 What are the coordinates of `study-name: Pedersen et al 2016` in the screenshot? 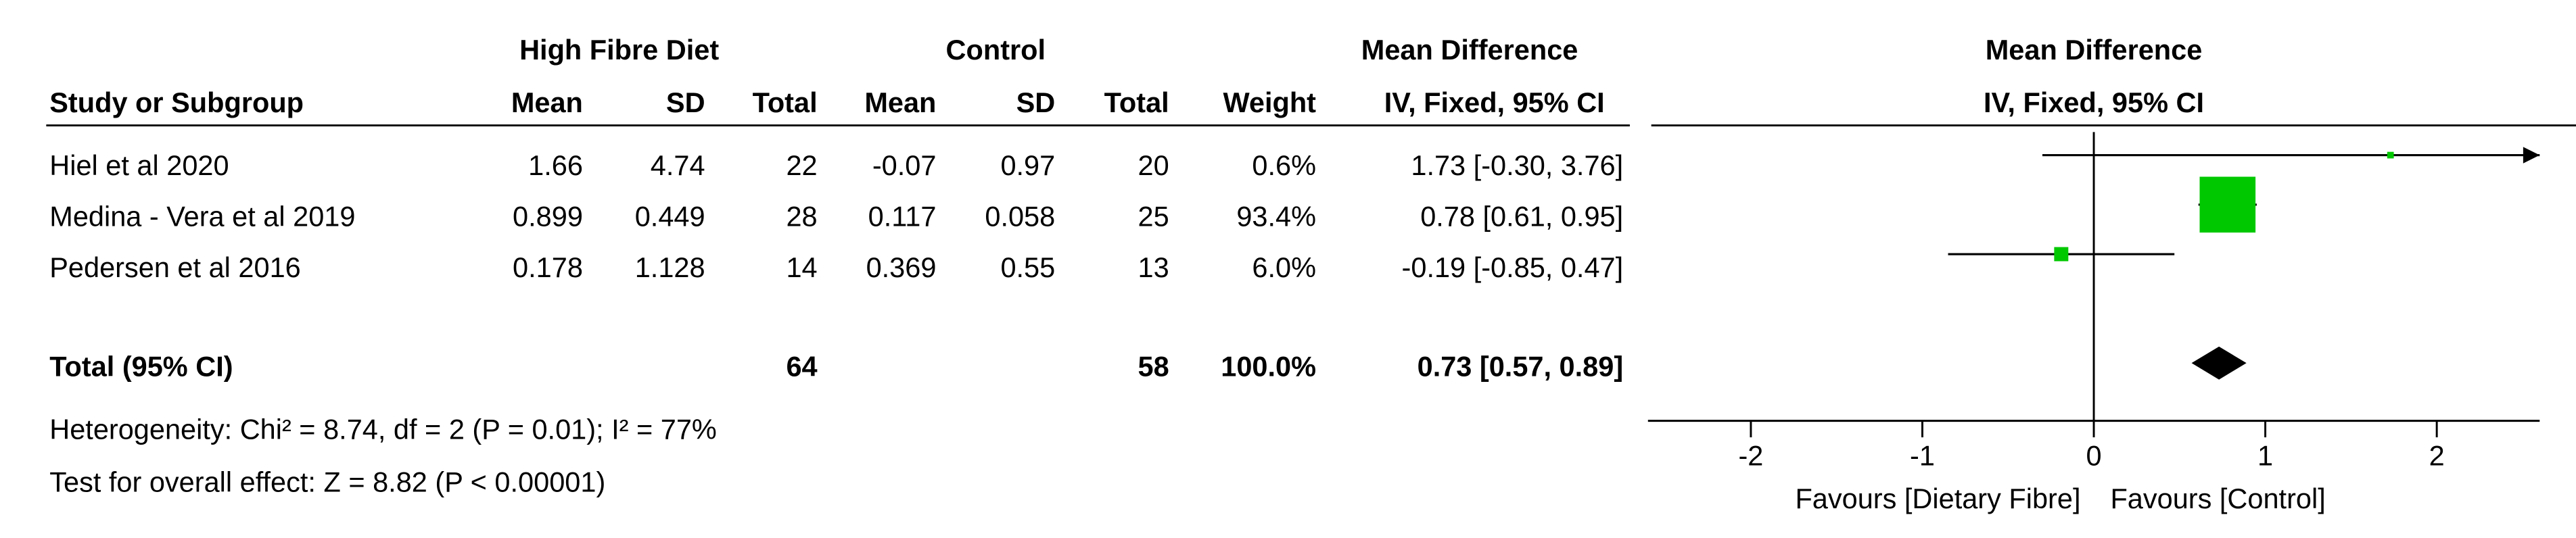 It's located at (174, 267).